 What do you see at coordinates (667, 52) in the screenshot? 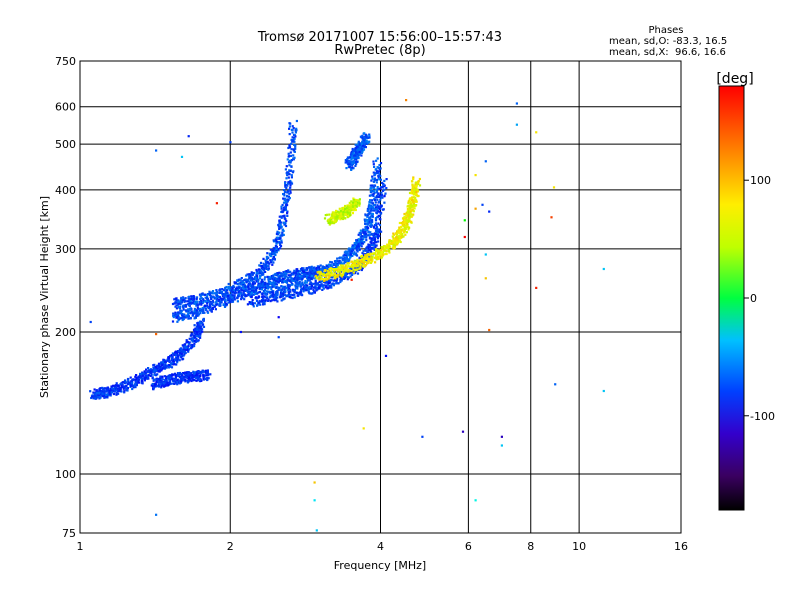
I see `stats-x-line: mean, sd,X: 96.6, 16.6` at bounding box center [667, 52].